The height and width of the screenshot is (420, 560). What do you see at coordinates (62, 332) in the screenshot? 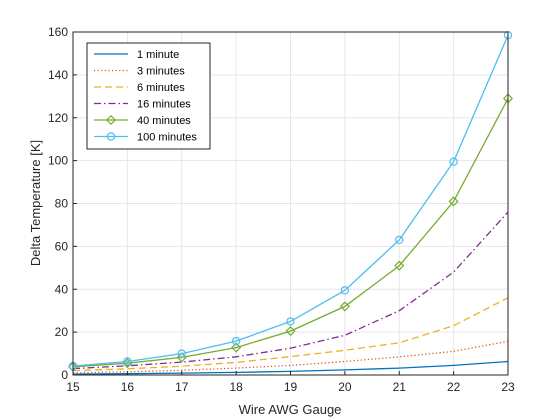
I see `y-tick-label: 20` at bounding box center [62, 332].